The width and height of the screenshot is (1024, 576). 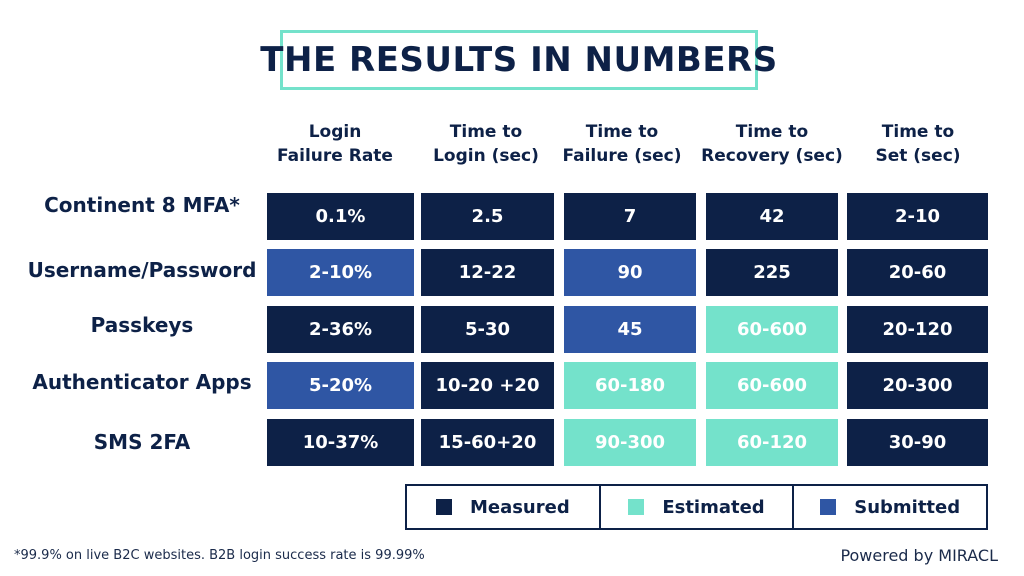 I want to click on table-cell: 5-30, so click(x=487, y=329).